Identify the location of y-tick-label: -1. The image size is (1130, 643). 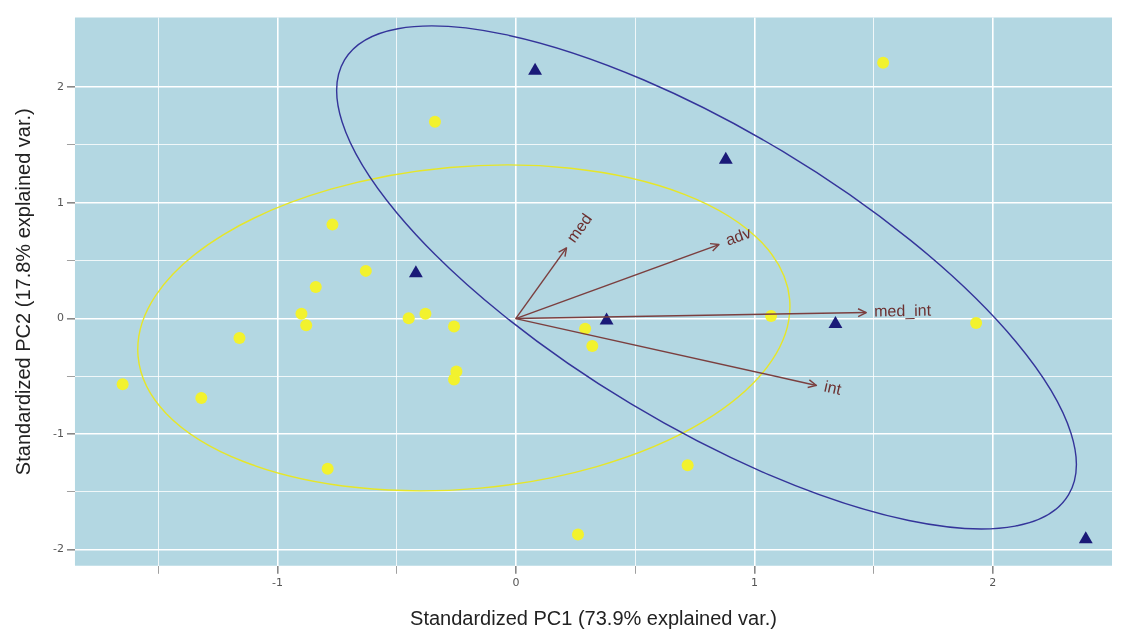
(58, 433).